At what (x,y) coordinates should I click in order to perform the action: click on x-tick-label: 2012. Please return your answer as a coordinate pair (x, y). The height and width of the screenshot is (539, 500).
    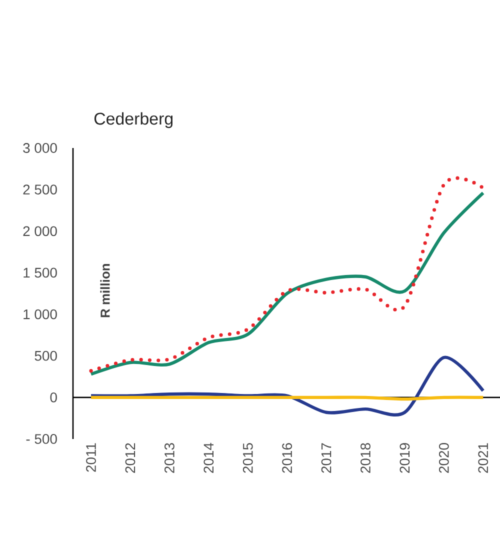
    Looking at the image, I should click on (130, 458).